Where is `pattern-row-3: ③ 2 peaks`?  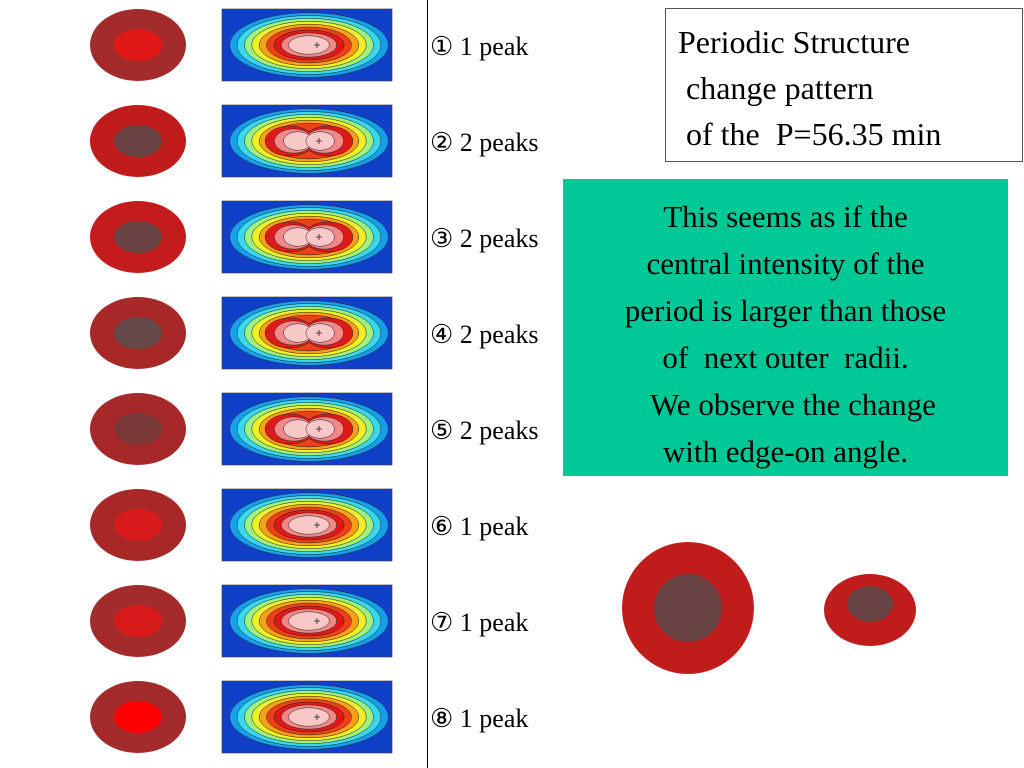
pattern-row-3: ③ 2 peaks is located at coordinates (300, 239).